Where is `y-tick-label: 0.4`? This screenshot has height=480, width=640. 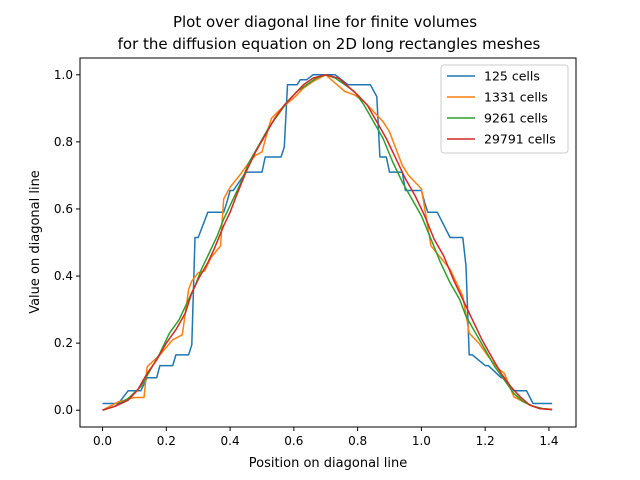
y-tick-label: 0.4 is located at coordinates (63, 276).